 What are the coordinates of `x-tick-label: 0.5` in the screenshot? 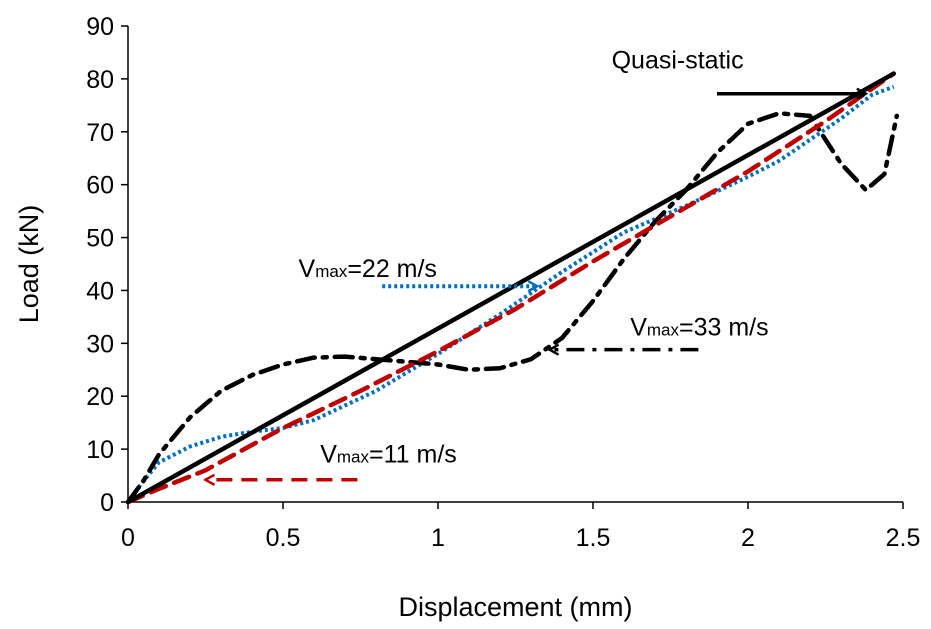 It's located at (283, 538).